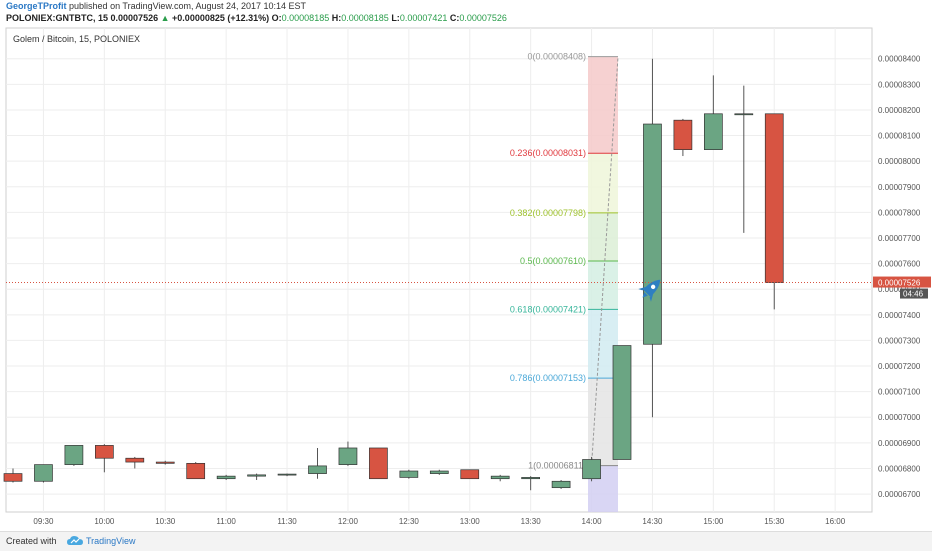 Image resolution: width=932 pixels, height=551 pixels. What do you see at coordinates (899, 417) in the screenshot?
I see `y-tick-label: 0.00007000` at bounding box center [899, 417].